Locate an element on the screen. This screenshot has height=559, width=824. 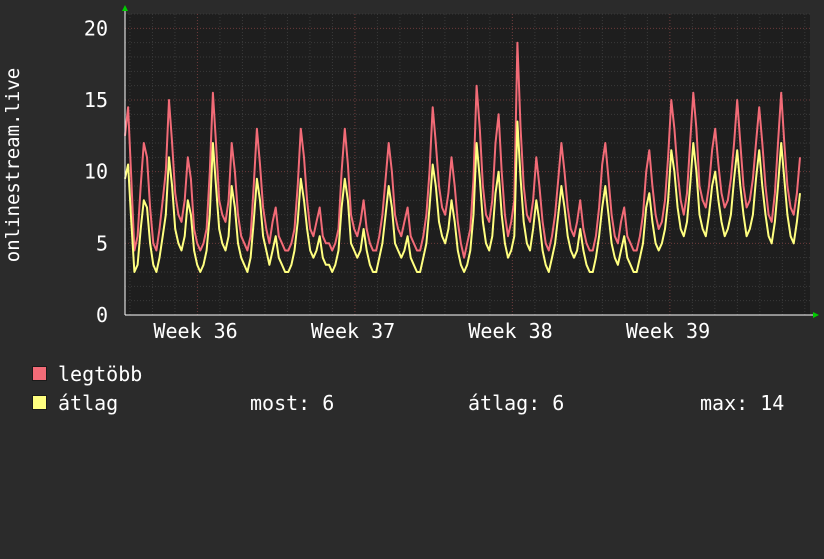
x-tick-label: Week 38 is located at coordinates (510, 331).